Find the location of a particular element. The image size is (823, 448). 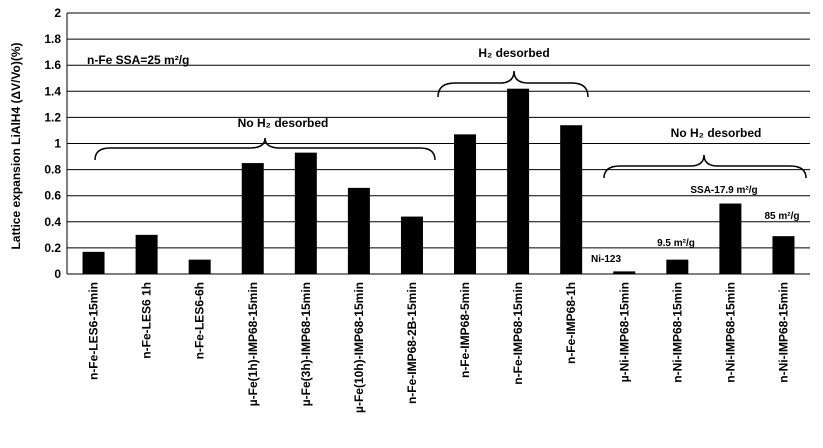

x-category-label: n-Fe-IMP68-5min is located at coordinates (465, 330).